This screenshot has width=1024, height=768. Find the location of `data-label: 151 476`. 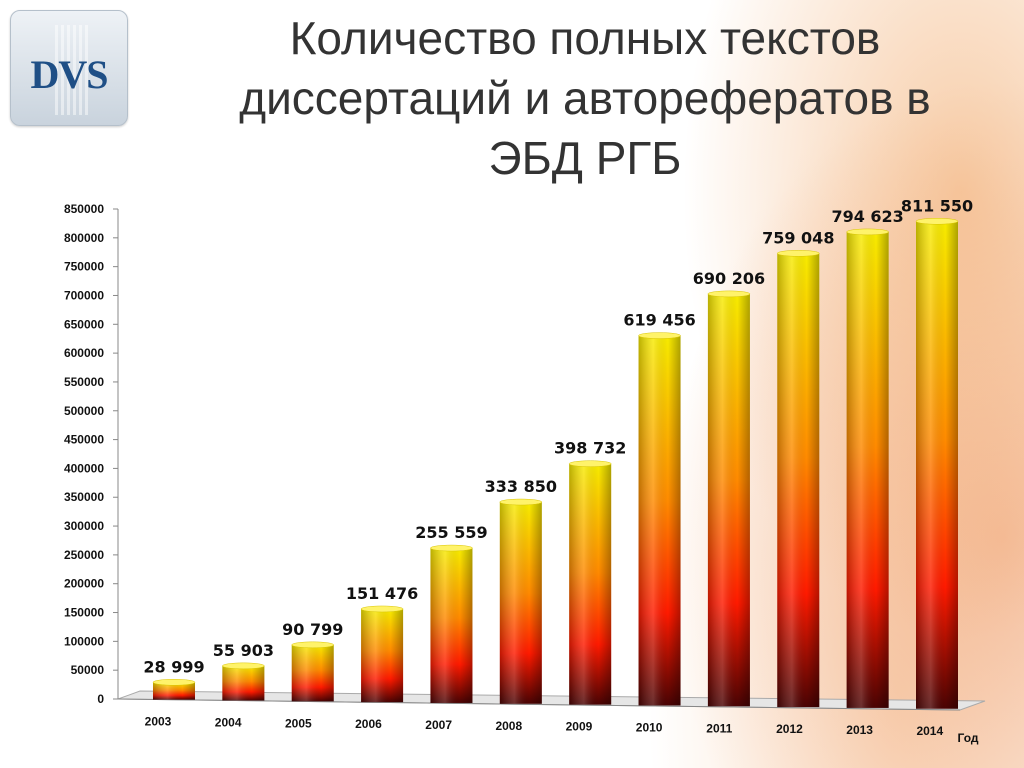

data-label: 151 476 is located at coordinates (382, 593).